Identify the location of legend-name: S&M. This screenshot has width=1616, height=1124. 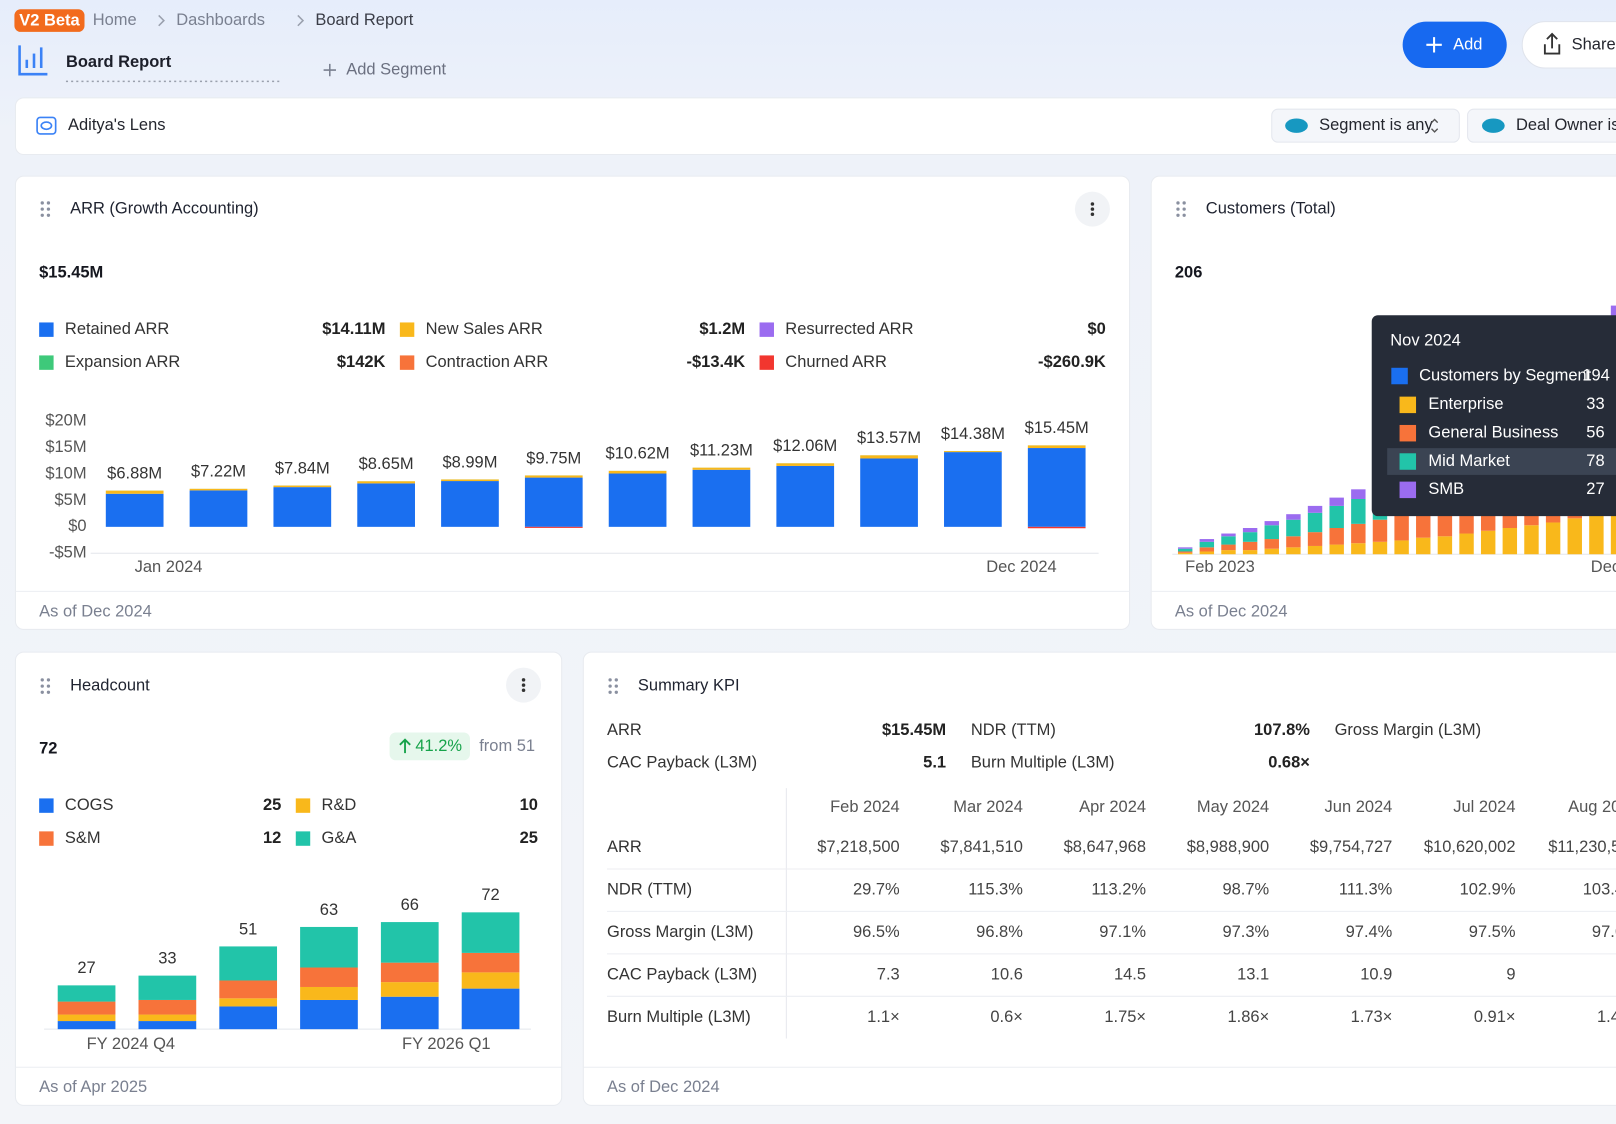
(83, 838).